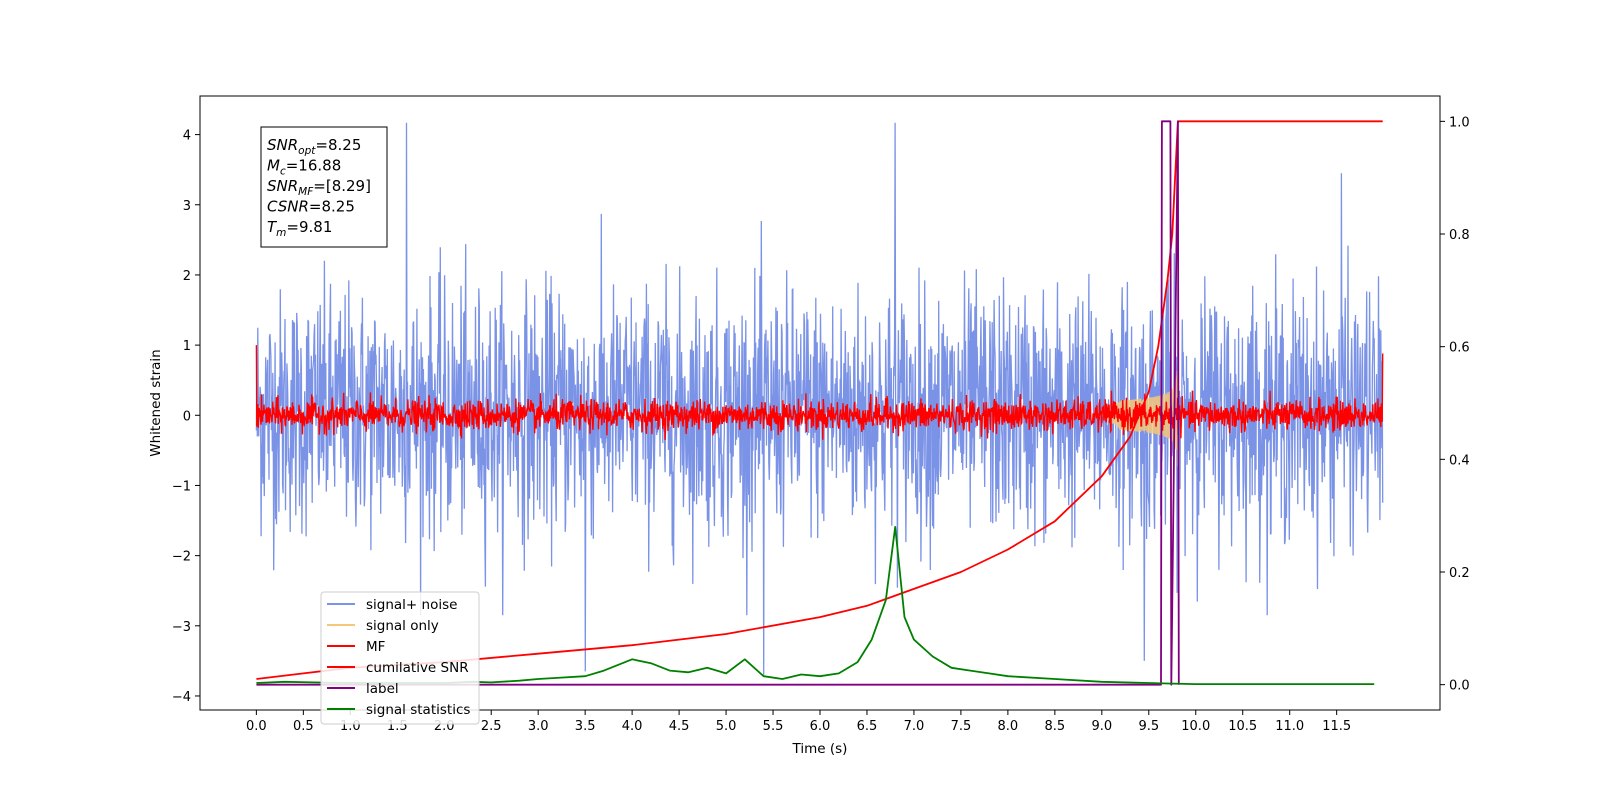 The width and height of the screenshot is (1600, 804). Describe the element at coordinates (1459, 235) in the screenshot. I see `y-tick-label-right: 0.8` at that location.